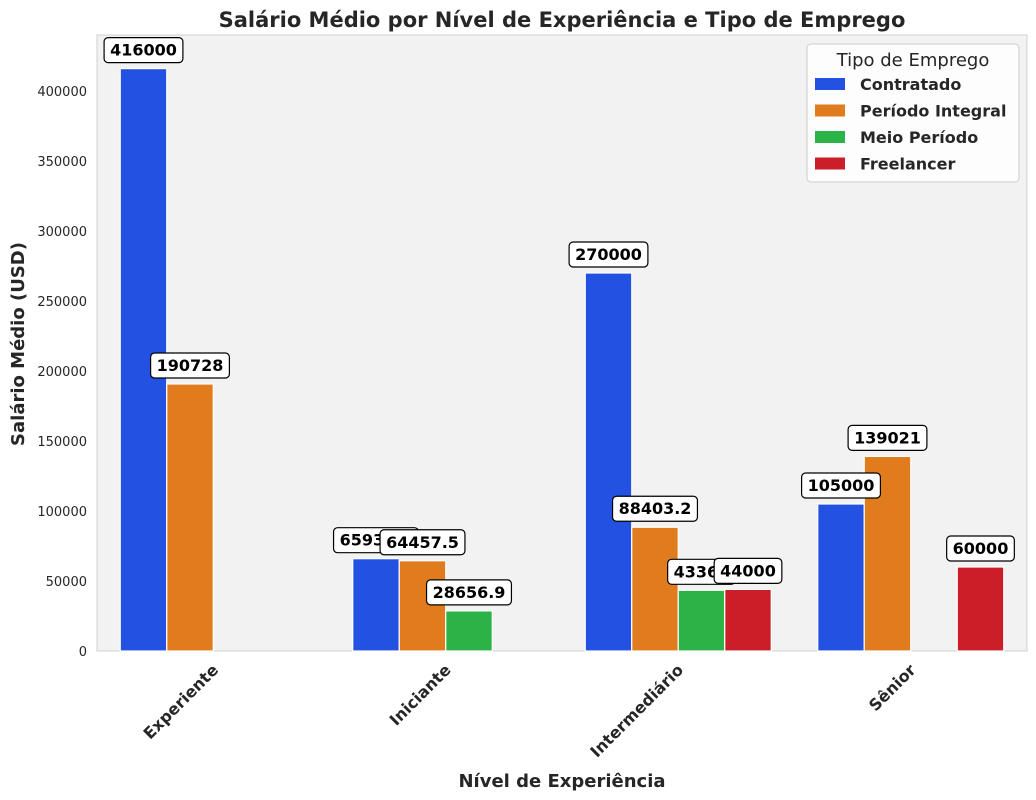 The height and width of the screenshot is (800, 1036). What do you see at coordinates (422, 606) in the screenshot?
I see `bar-periodo-integral-iniciante` at bounding box center [422, 606].